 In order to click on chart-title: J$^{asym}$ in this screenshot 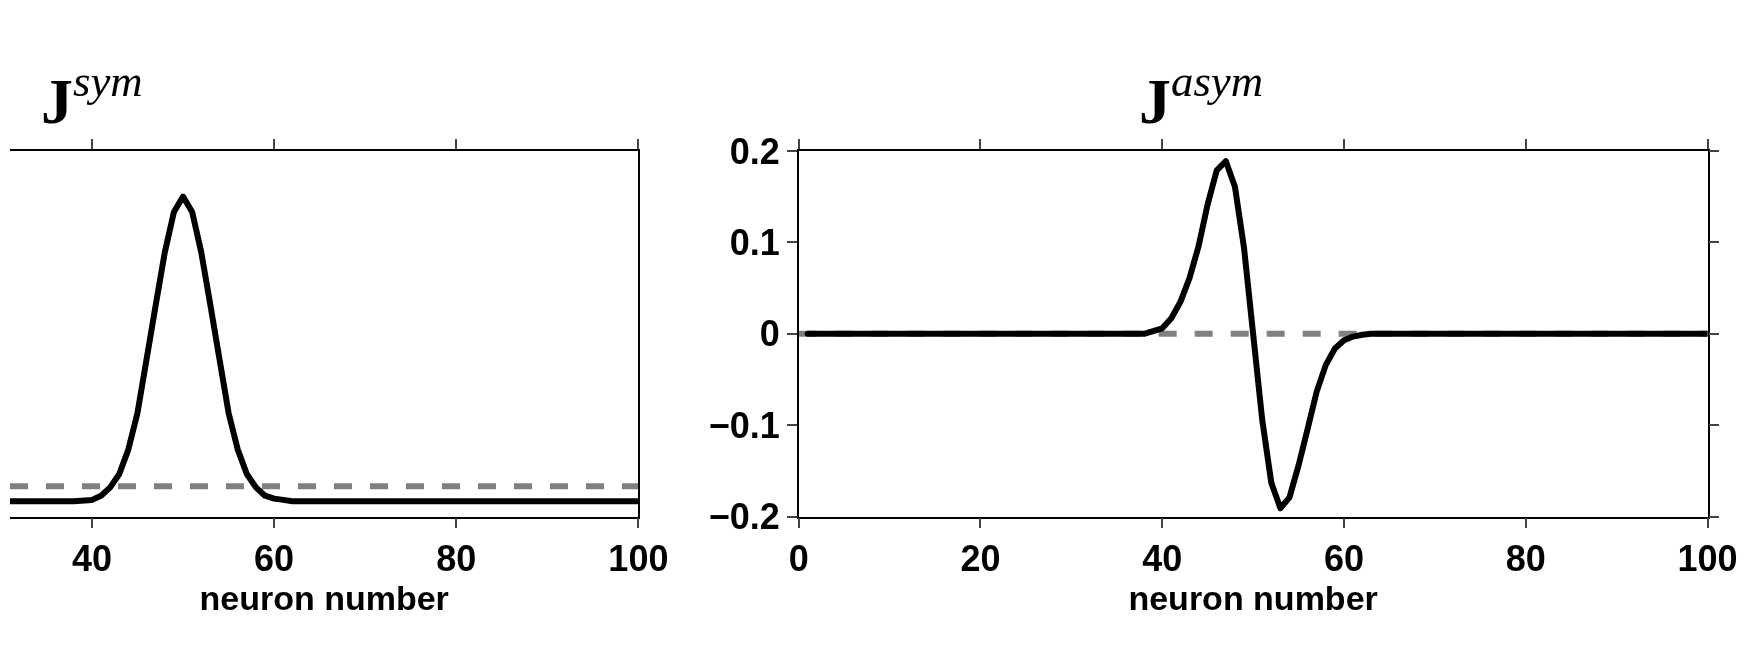, I will do `click(1201, 96)`.